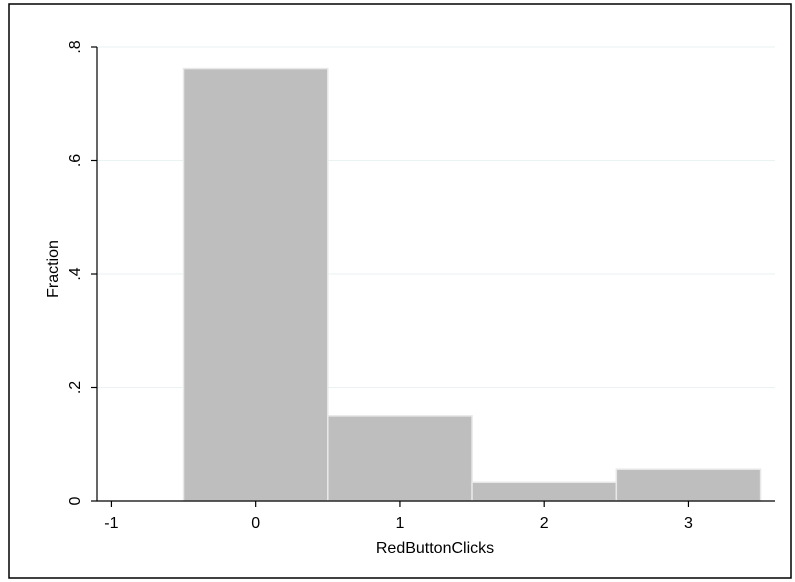 Image resolution: width=795 pixels, height=582 pixels. What do you see at coordinates (75, 387) in the screenshot?
I see `y-tick-label-1: .2` at bounding box center [75, 387].